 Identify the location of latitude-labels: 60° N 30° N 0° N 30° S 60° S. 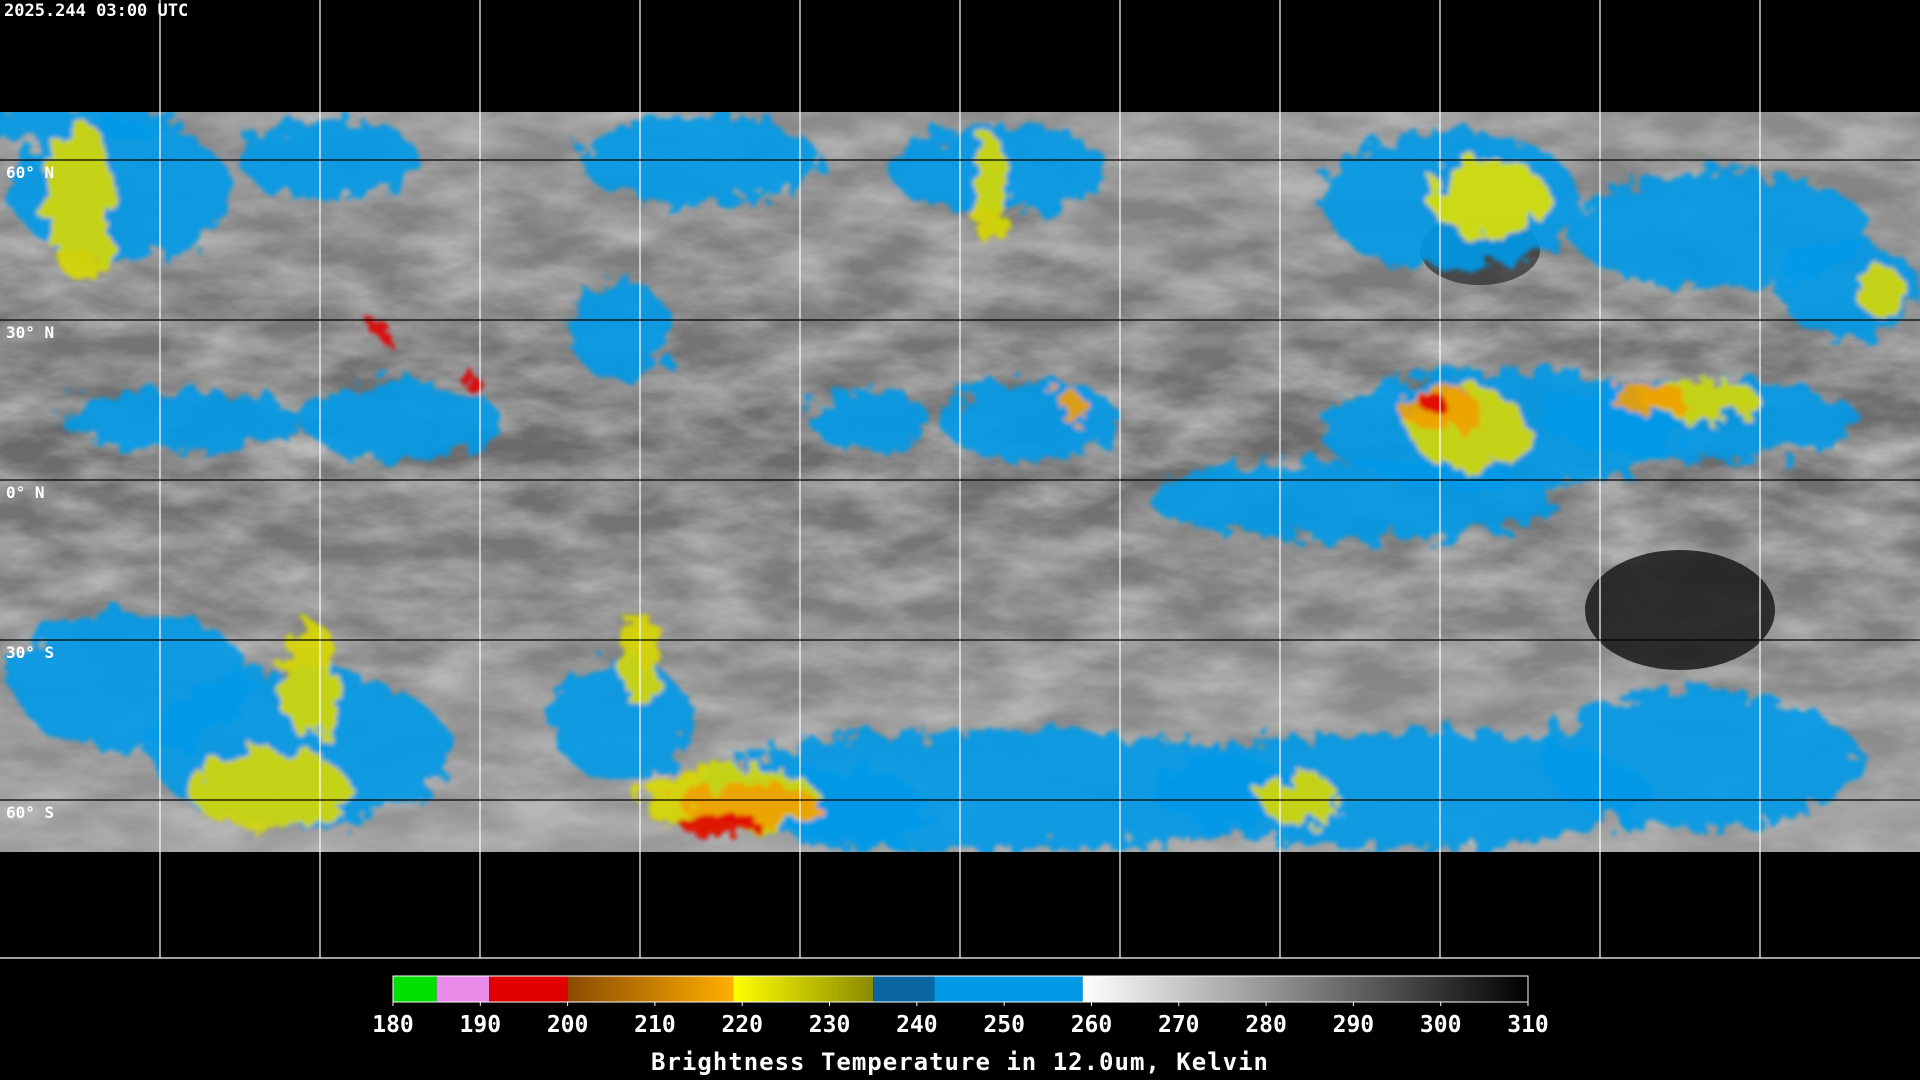
(30, 492).